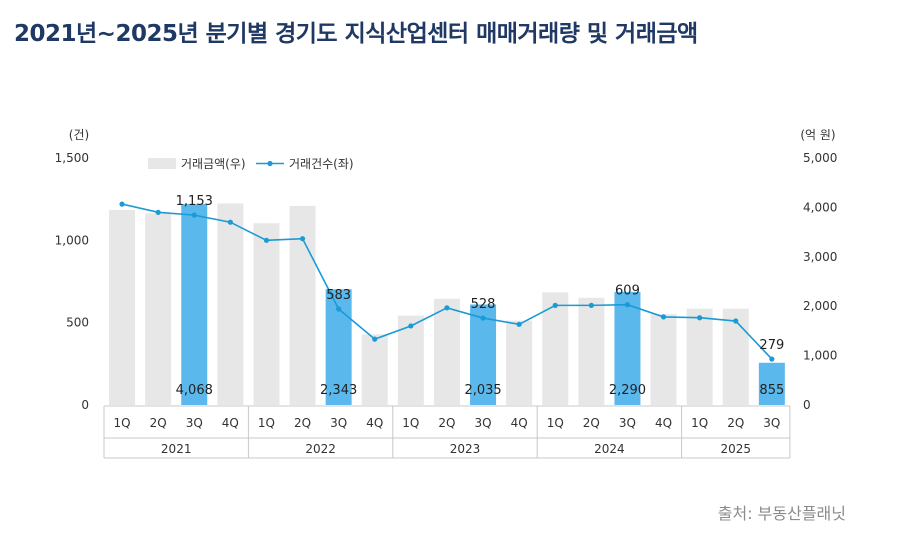  What do you see at coordinates (320, 449) in the screenshot?
I see `year-label: 2022` at bounding box center [320, 449].